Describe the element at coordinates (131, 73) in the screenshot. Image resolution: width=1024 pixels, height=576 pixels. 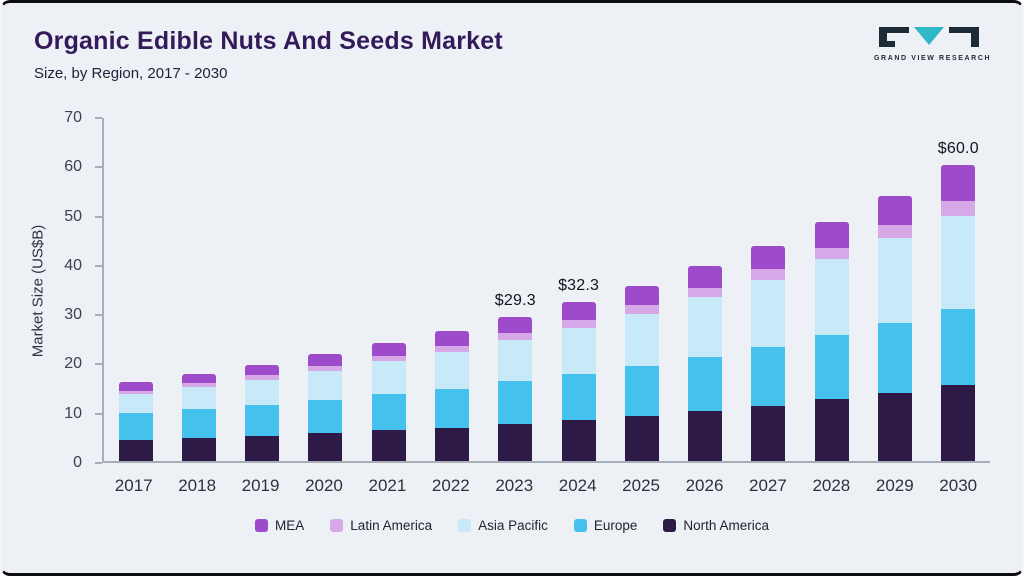
I see `page-subtitle: Size, by Region, 2017 - 2030` at that location.